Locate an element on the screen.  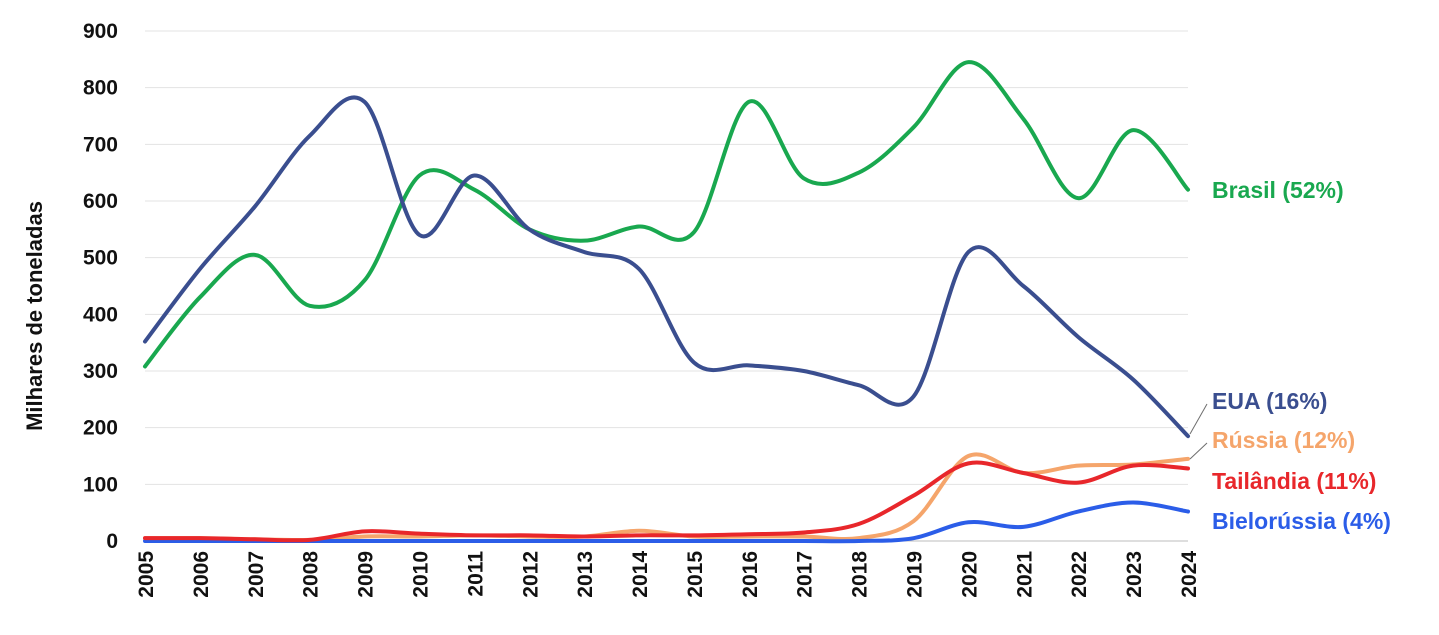
x-tick-label: 2009 is located at coordinates (366, 574).